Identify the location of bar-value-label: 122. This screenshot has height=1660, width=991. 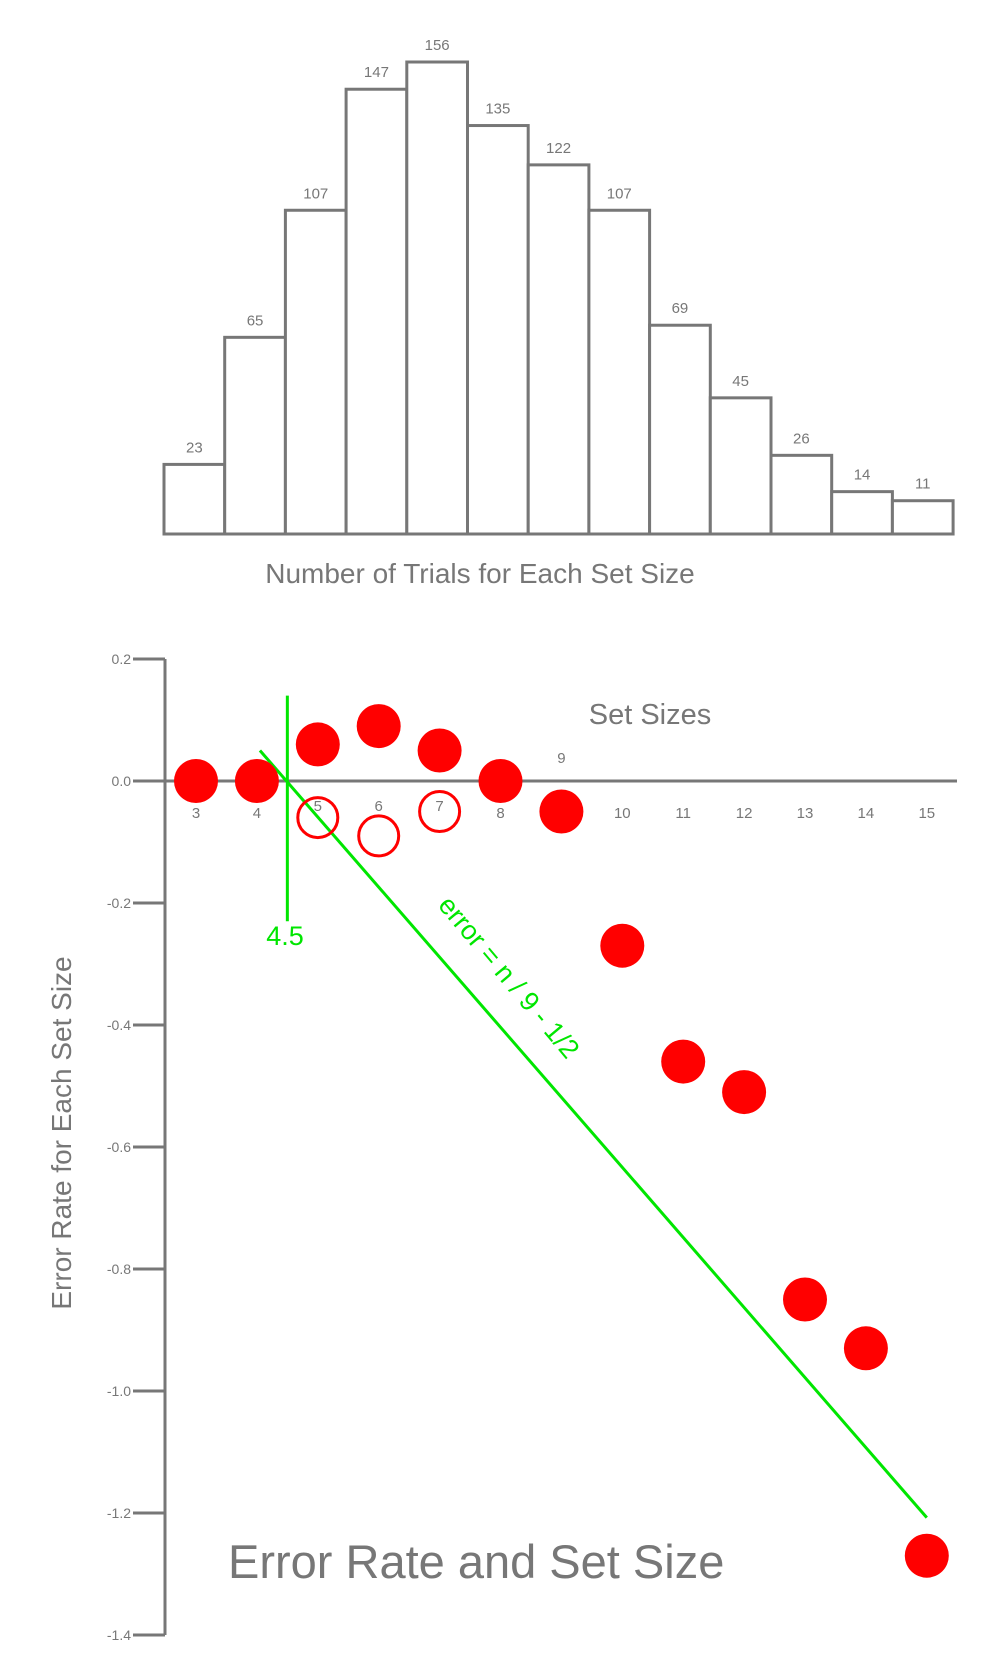
(558, 148).